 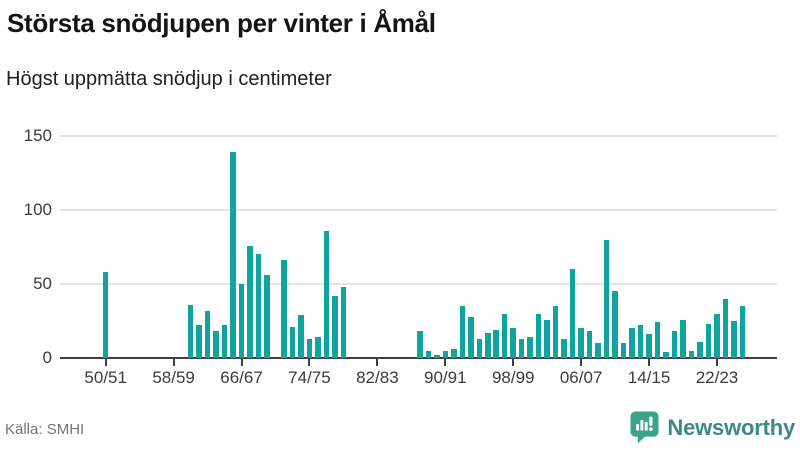 I want to click on newsworthy-bar-chart-bubble-icon, so click(x=644, y=427).